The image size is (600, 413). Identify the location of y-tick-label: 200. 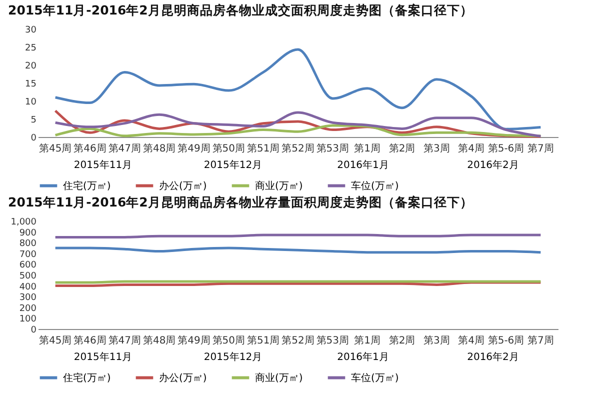
(28, 309).